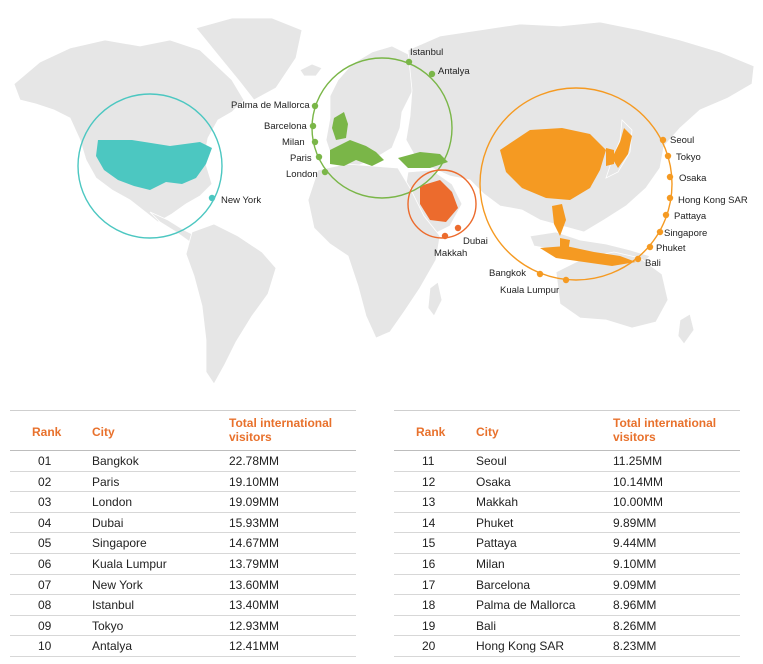 This screenshot has width=763, height=664. What do you see at coordinates (442, 204) in the screenshot?
I see `middle-east-circle` at bounding box center [442, 204].